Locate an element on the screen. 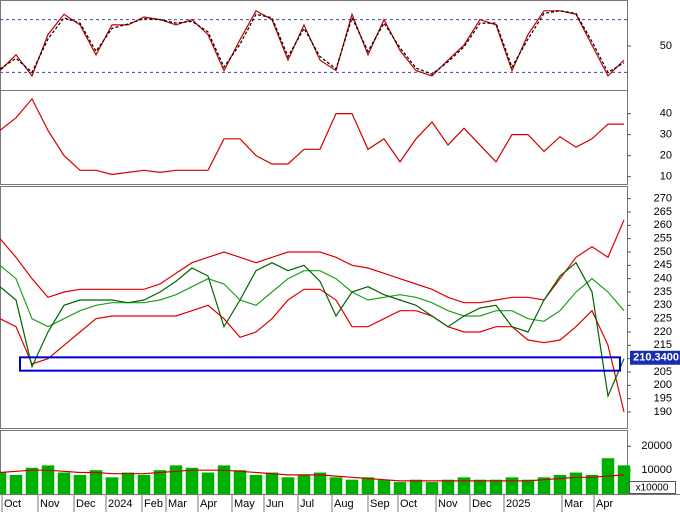 The image size is (680, 513). x-tick-label: Jul is located at coordinates (307, 504).